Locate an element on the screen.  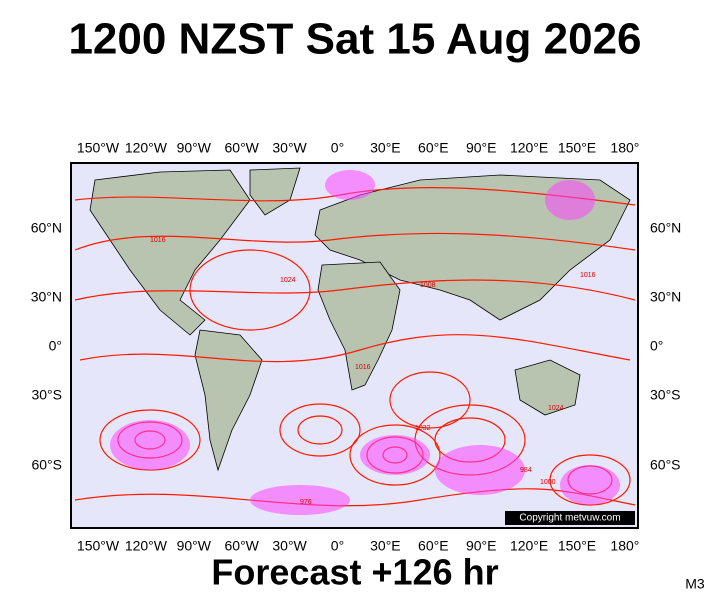
right-latitude-label: 30°S is located at coordinates (665, 395).